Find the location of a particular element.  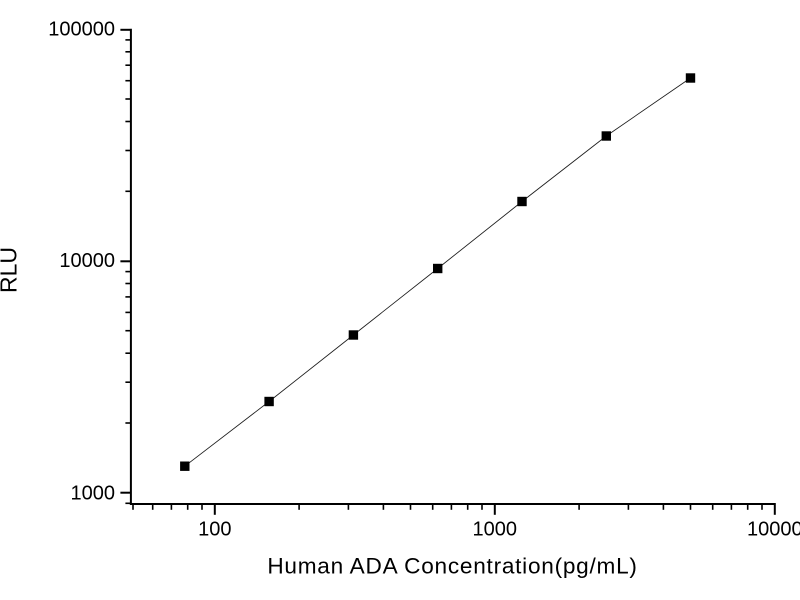

svg-text: RLU is located at coordinates (11, 270).